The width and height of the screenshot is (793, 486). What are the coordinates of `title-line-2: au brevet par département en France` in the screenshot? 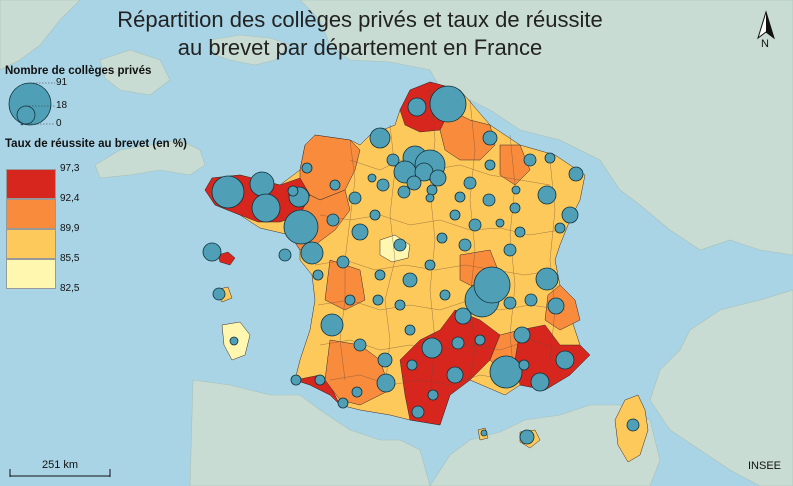 It's located at (360, 47).